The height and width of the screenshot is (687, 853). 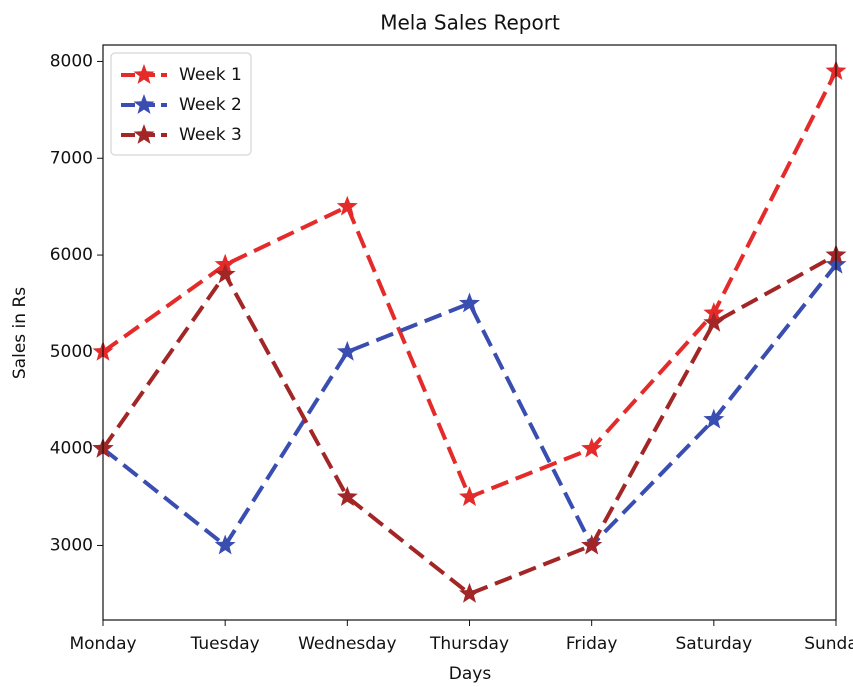 What do you see at coordinates (71, 545) in the screenshot?
I see `y-tick-label: 3000` at bounding box center [71, 545].